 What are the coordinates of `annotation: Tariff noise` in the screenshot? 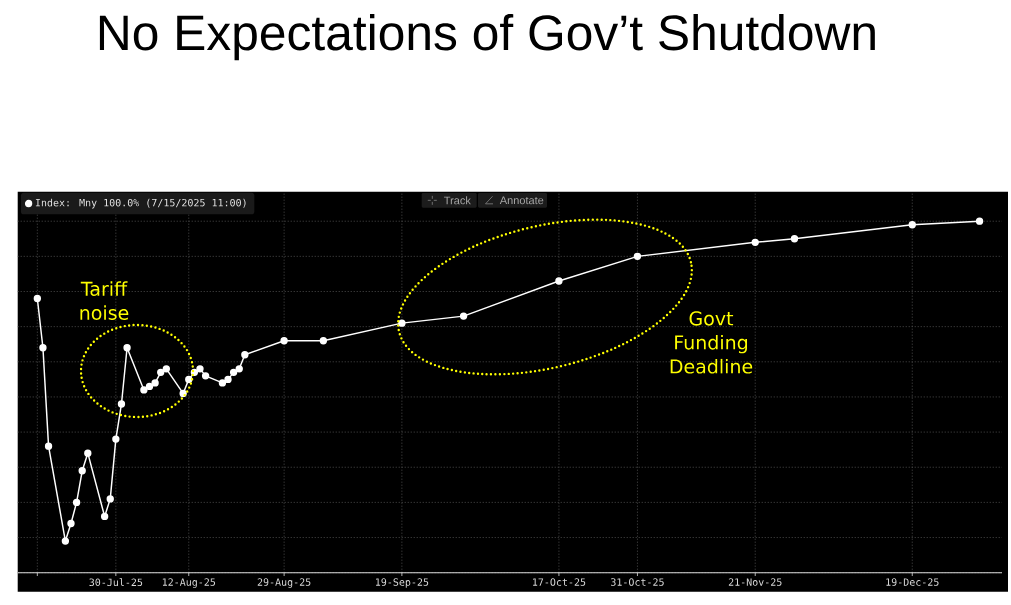 It's located at (104, 300).